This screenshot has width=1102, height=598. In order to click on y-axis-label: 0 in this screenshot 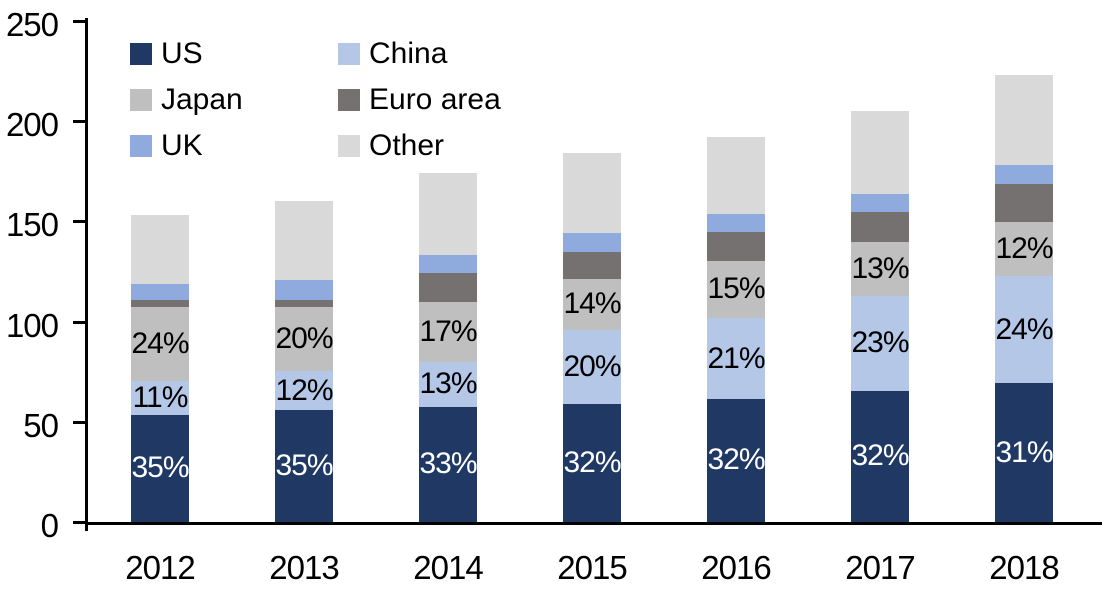, I will do `click(49, 525)`.